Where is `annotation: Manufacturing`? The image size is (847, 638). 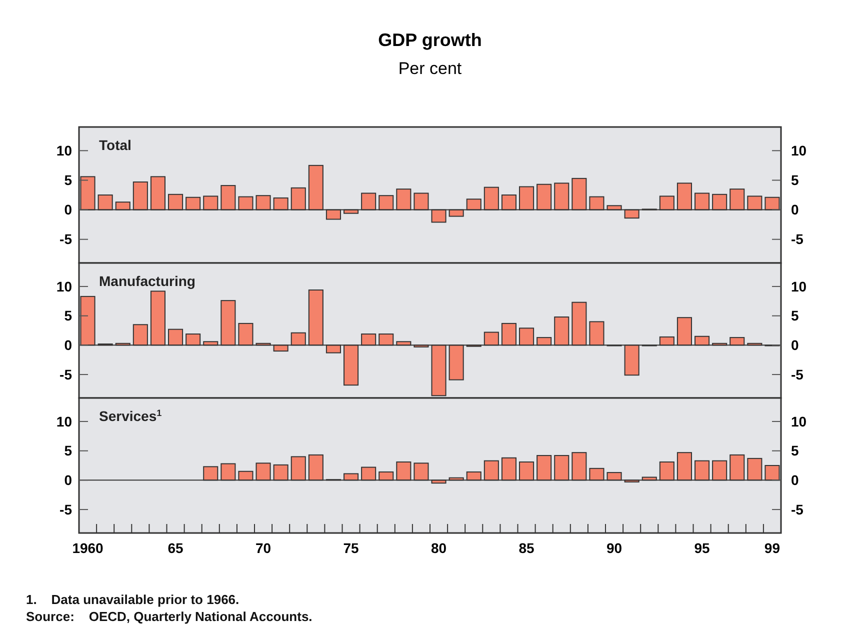
annotation: Manufacturing is located at coordinates (147, 281).